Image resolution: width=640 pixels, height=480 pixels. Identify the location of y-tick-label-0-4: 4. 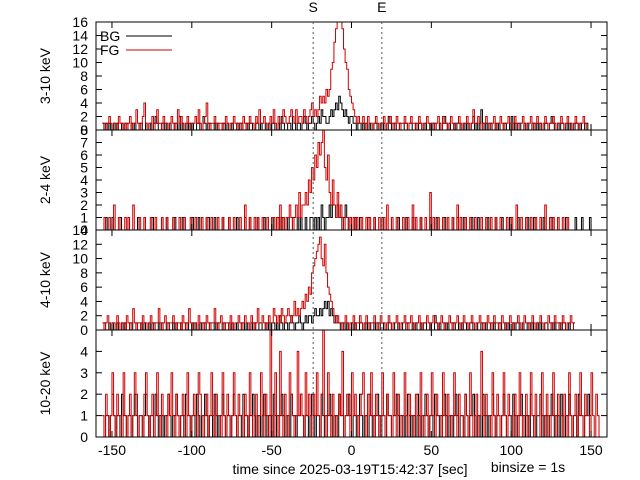
(84, 103).